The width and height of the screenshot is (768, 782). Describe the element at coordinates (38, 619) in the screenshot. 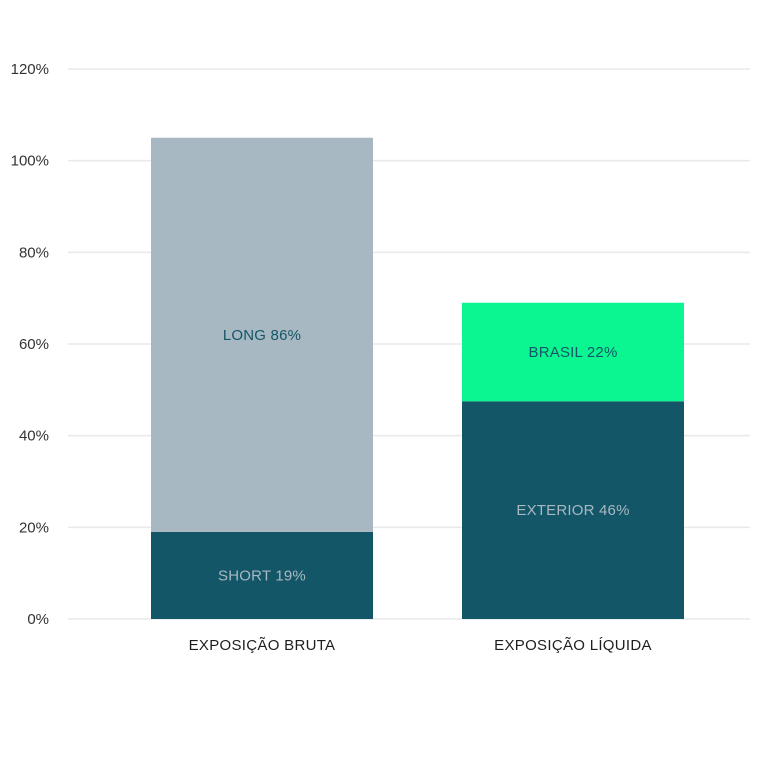

I see `y-tick-label: 0%` at that location.